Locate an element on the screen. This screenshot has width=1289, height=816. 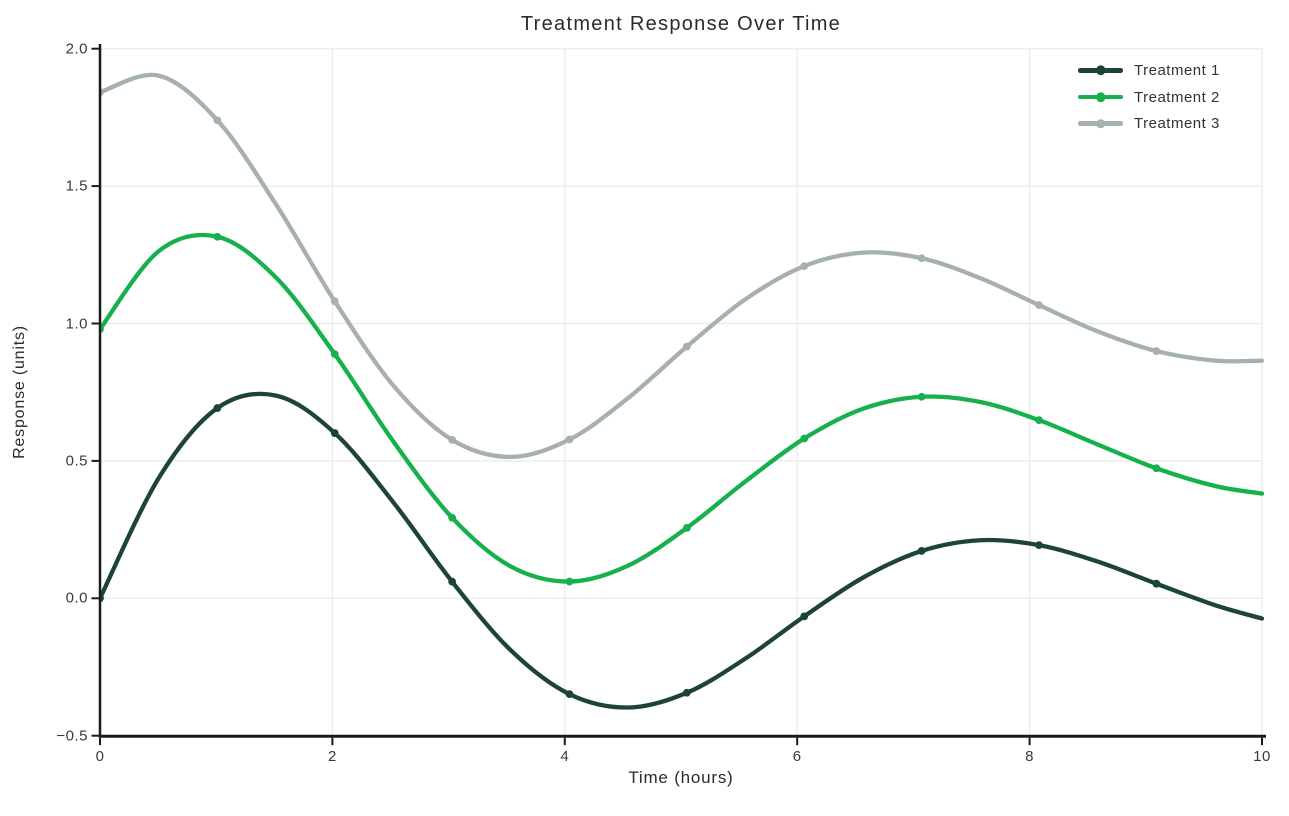
y-tick-label: 0.5 is located at coordinates (76, 461).